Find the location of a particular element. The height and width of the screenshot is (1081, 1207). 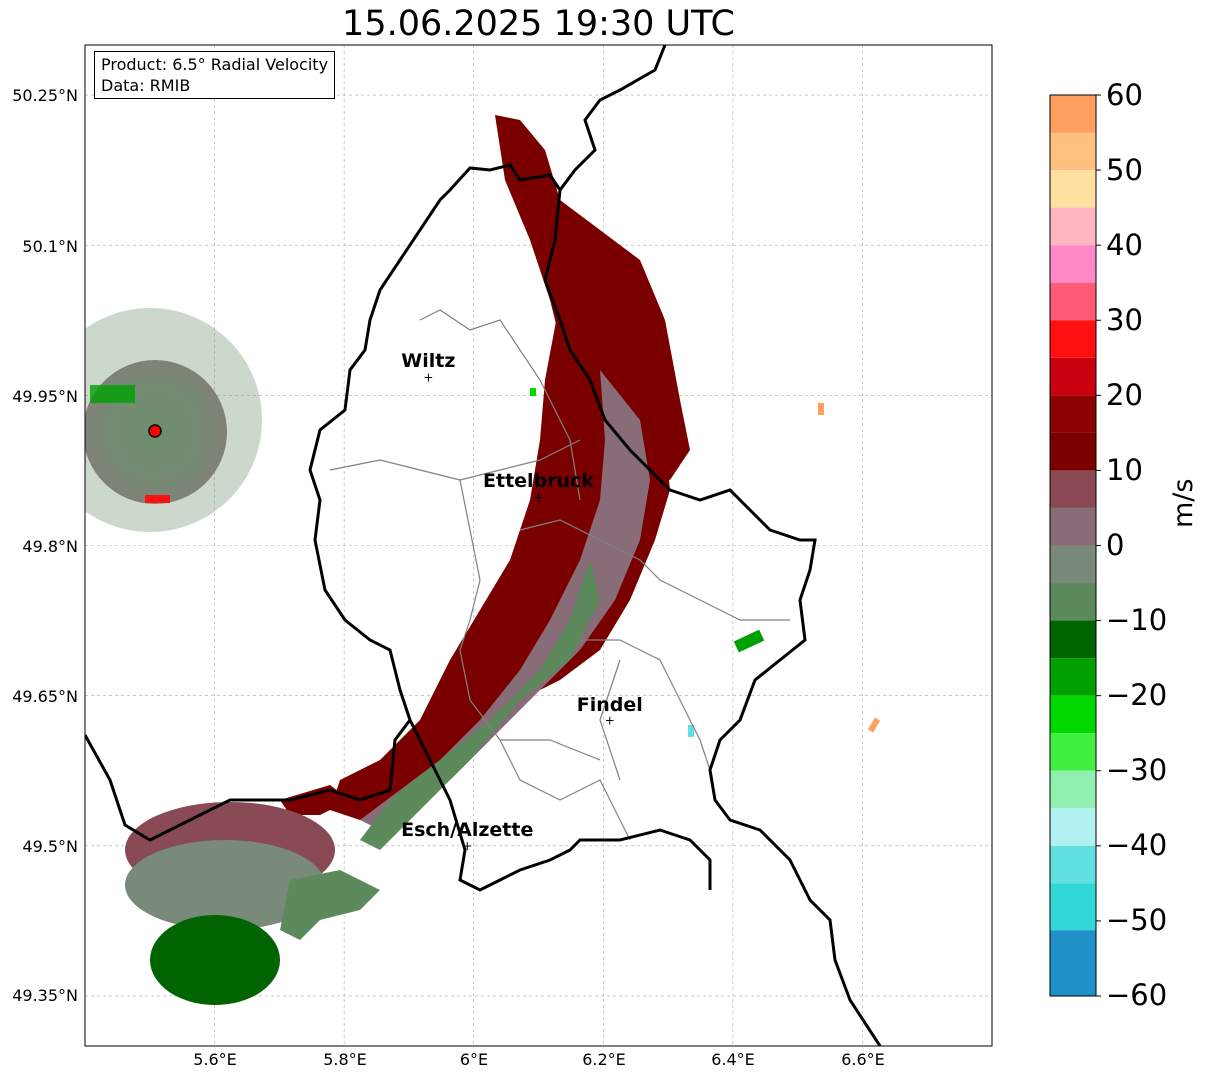

lat-tick-label: 49.95°N is located at coordinates (45, 396).